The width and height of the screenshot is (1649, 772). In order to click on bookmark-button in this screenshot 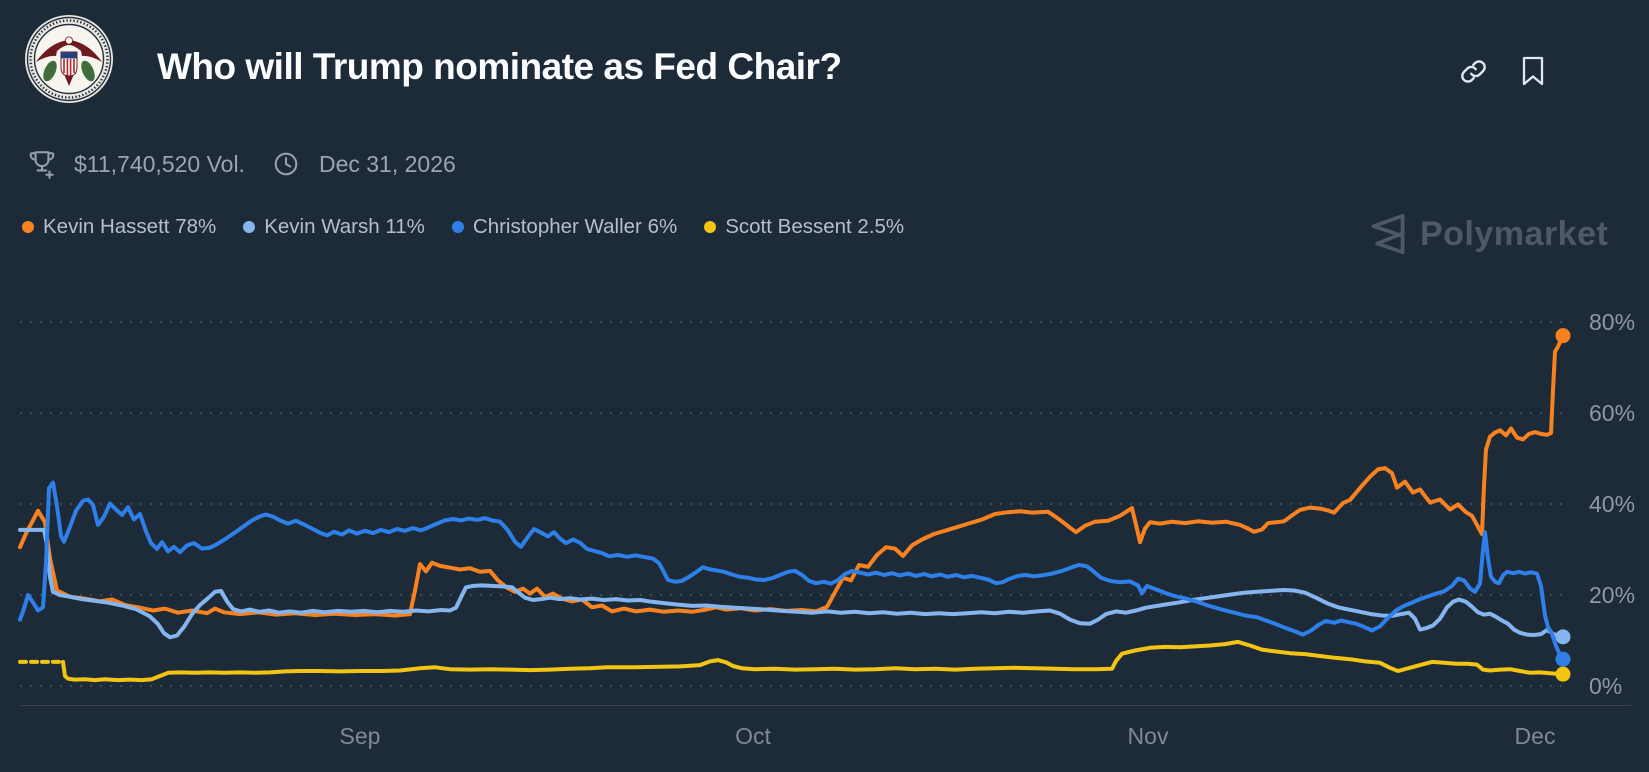, I will do `click(1533, 71)`.